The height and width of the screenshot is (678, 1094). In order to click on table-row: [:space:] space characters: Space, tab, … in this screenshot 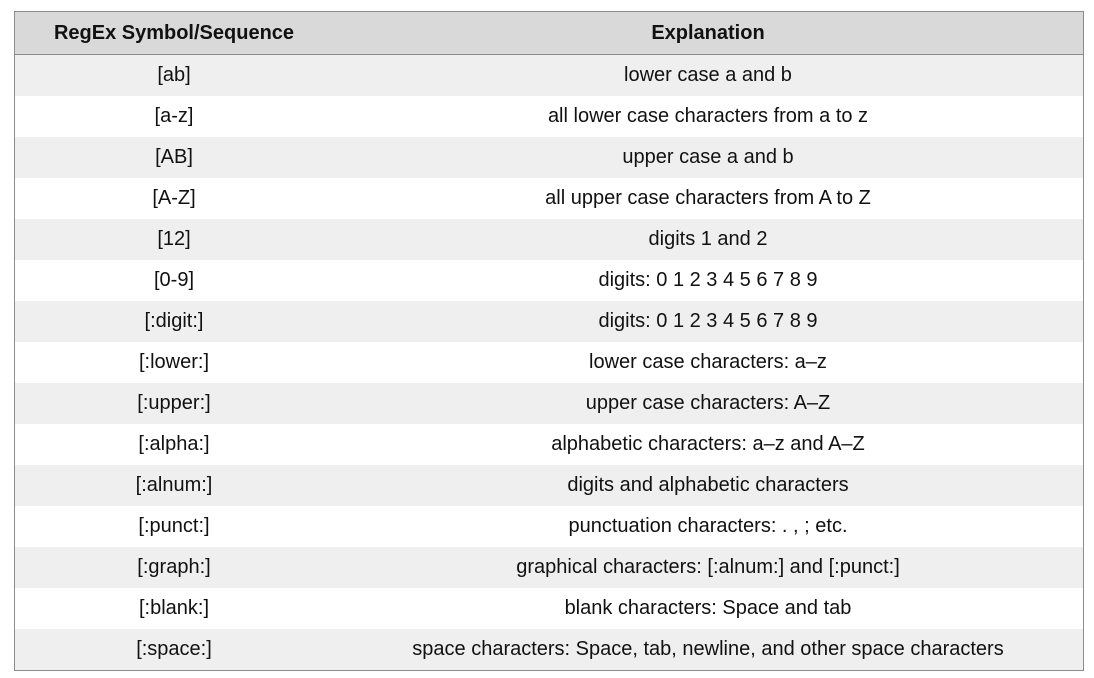, I will do `click(549, 649)`.